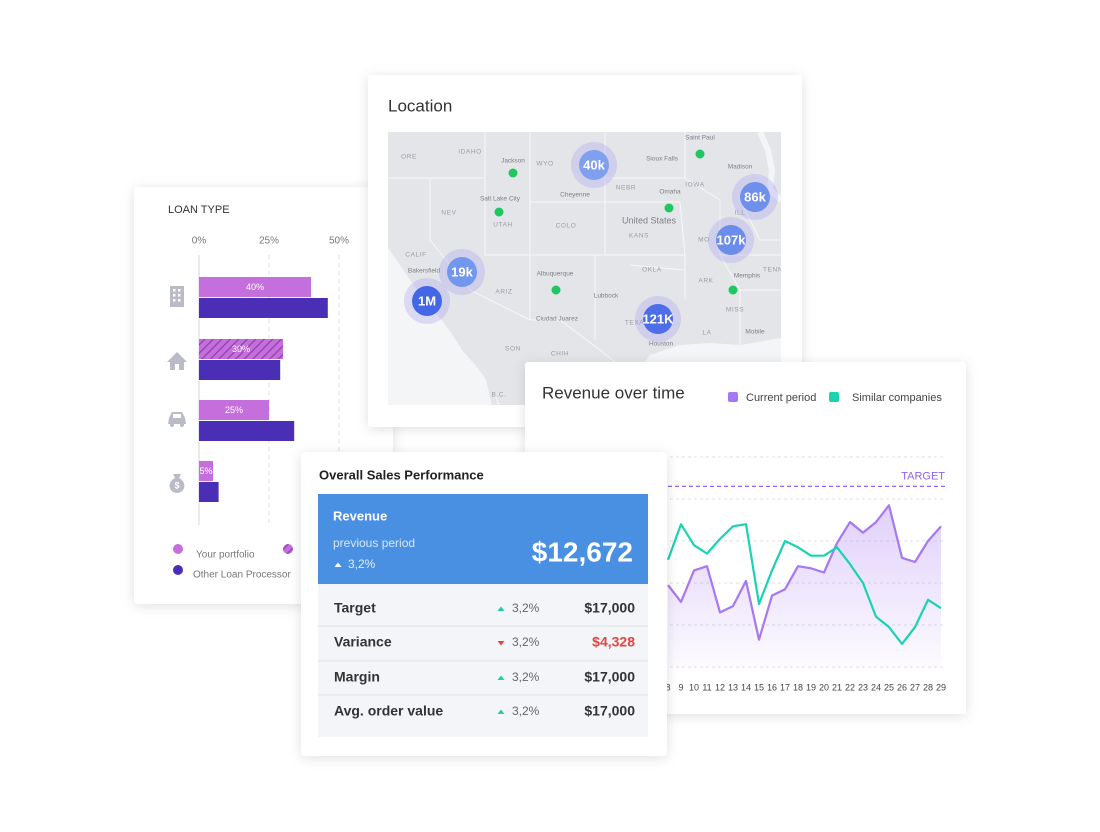 The width and height of the screenshot is (1100, 832). I want to click on x-tick-label: 10, so click(694, 687).